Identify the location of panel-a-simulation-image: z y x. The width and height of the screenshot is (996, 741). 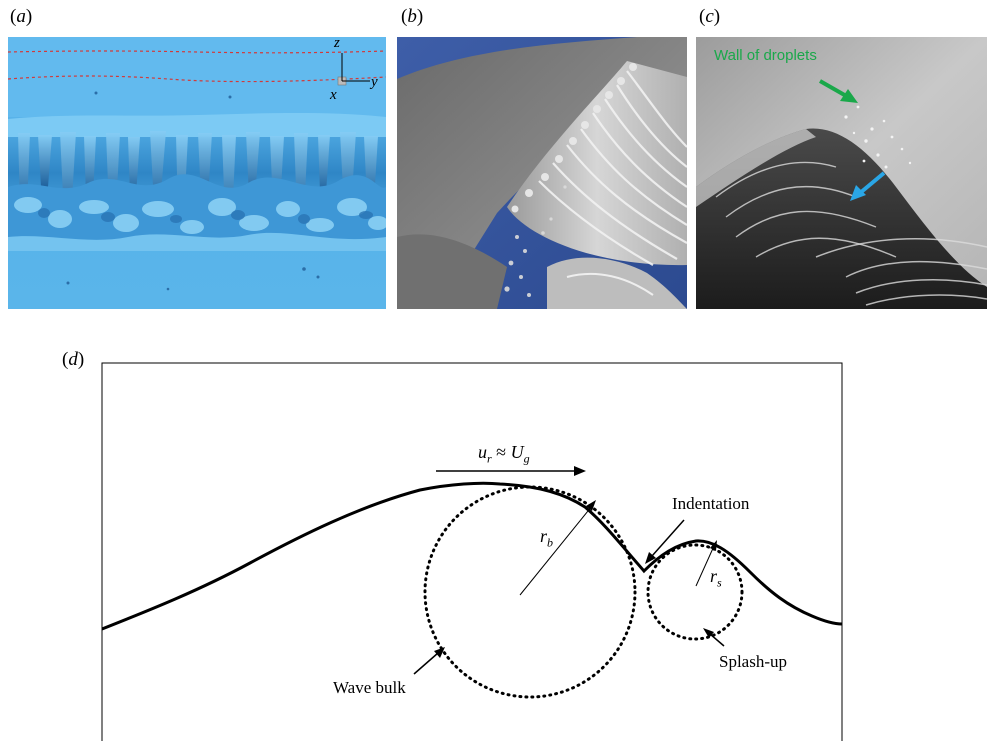
(197, 173).